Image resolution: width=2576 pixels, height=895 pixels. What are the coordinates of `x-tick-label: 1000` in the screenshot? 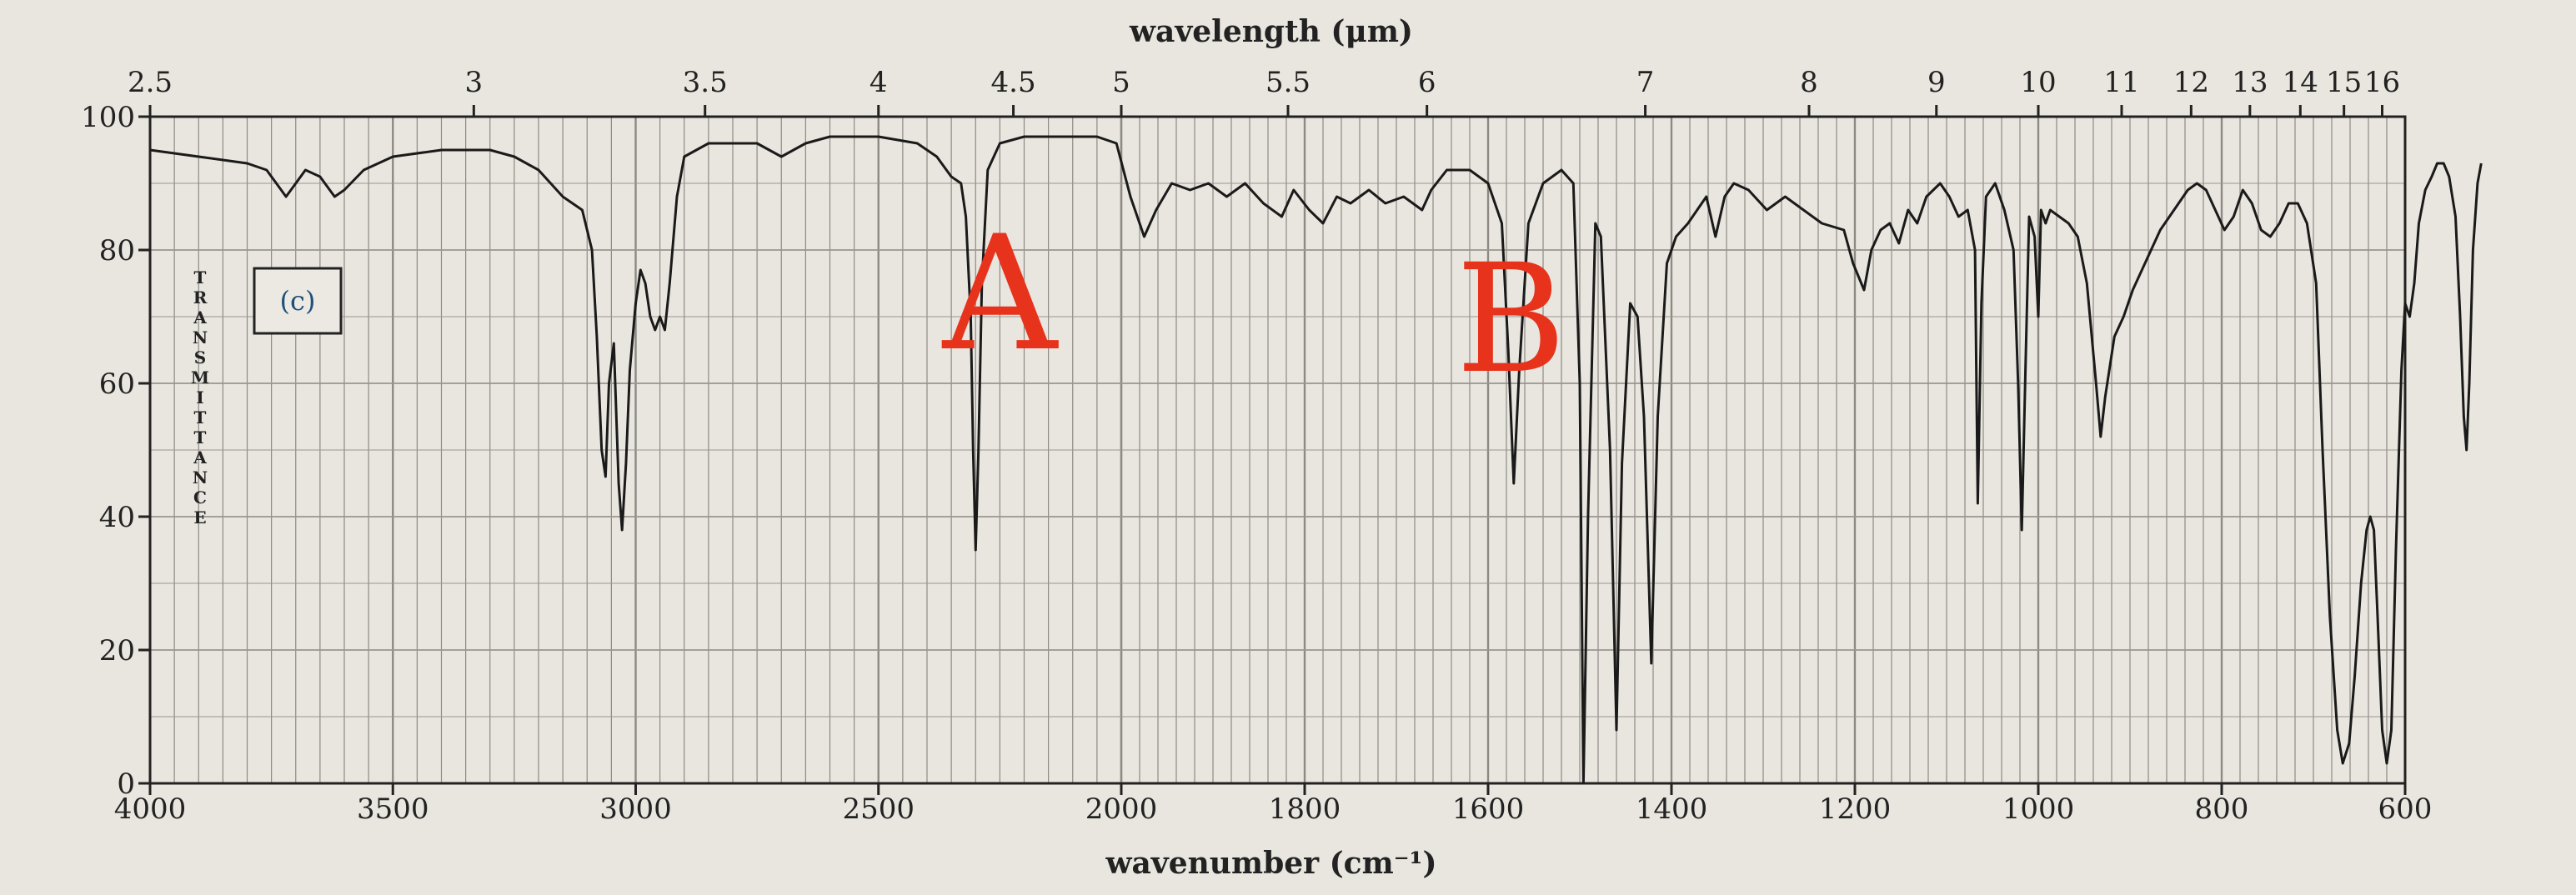 It's located at (2038, 809).